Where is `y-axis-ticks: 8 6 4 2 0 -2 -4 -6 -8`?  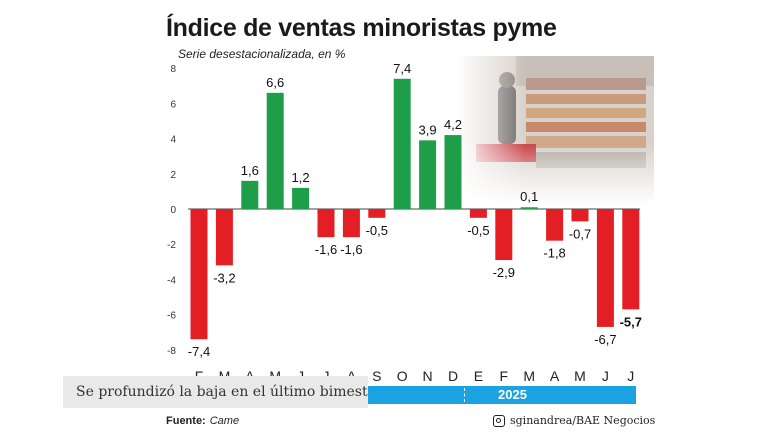 y-axis-ticks: 8 6 4 2 0 -2 -4 -6 -8 is located at coordinates (171, 210).